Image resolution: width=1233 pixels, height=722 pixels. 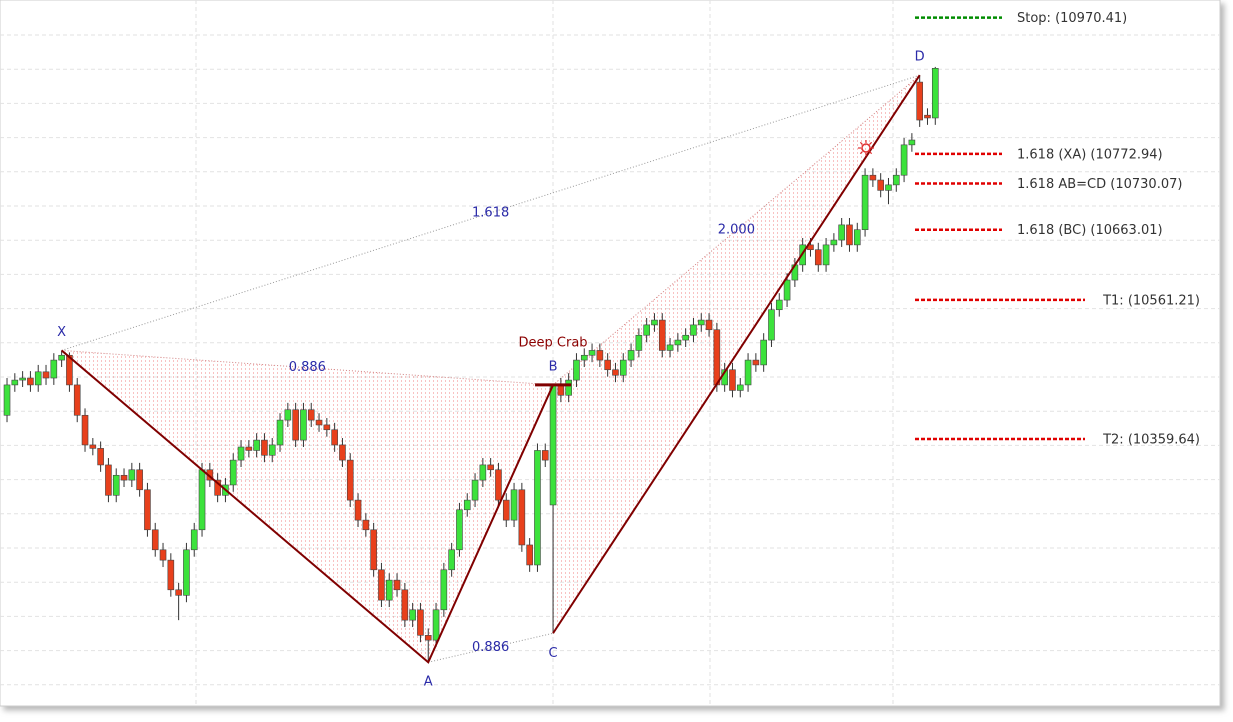 What do you see at coordinates (553, 366) in the screenshot?
I see `point-label: B` at bounding box center [553, 366].